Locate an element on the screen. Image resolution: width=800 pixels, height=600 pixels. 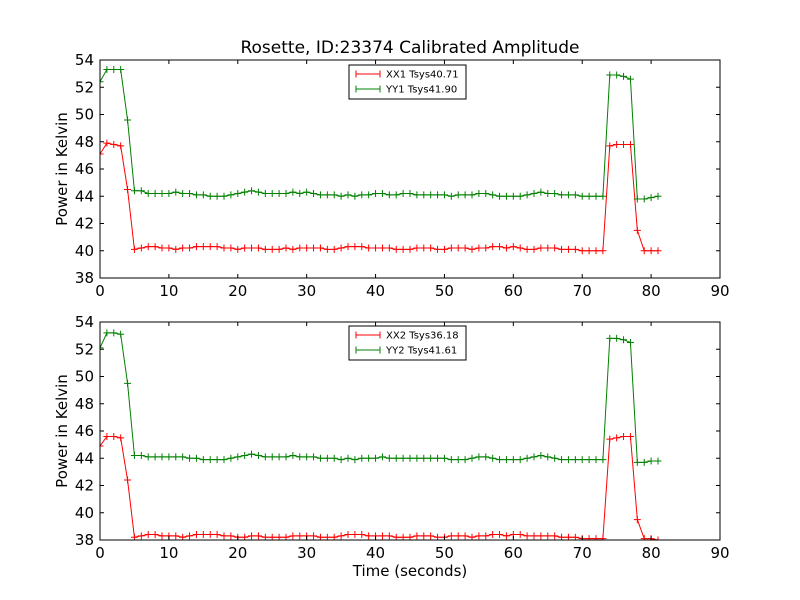
legend: XX1 Tsys40.71 YY1 Tsys41.90 is located at coordinates (407, 82).